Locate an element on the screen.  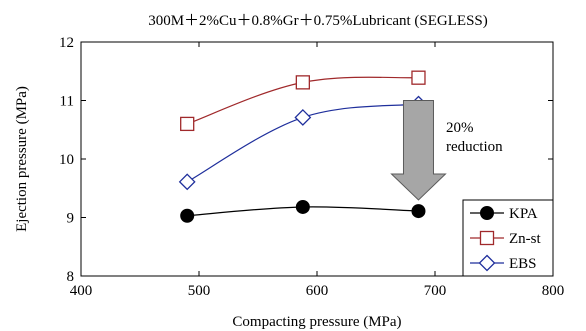
annotation-line1: 20% is located at coordinates (460, 128).